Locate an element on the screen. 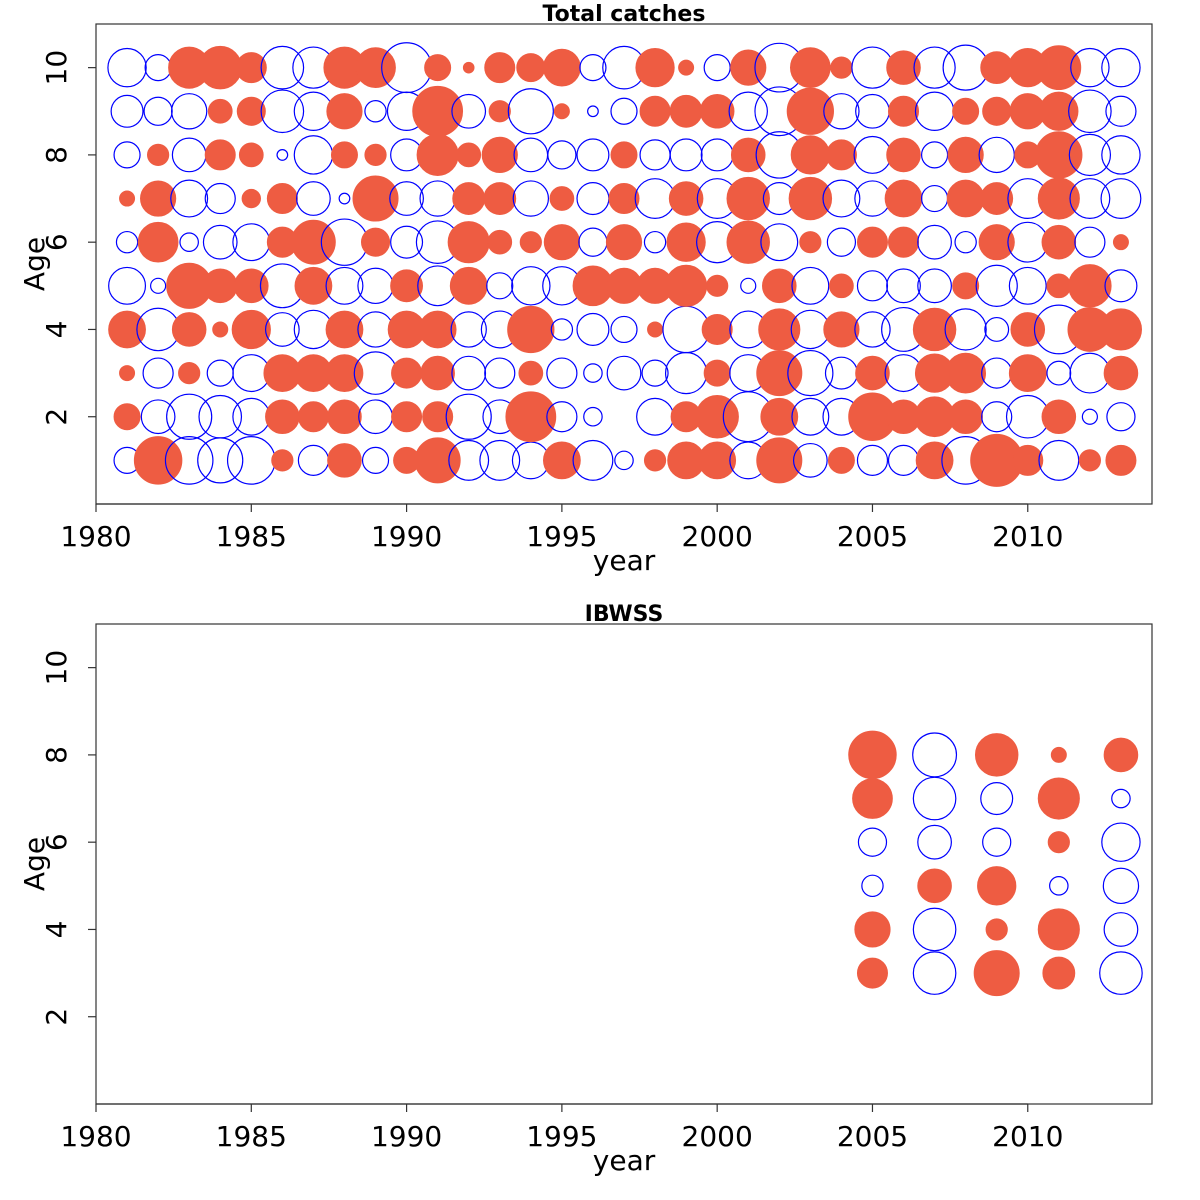 This screenshot has width=1200, height=1200. y-tick-label: 8 is located at coordinates (56, 755).